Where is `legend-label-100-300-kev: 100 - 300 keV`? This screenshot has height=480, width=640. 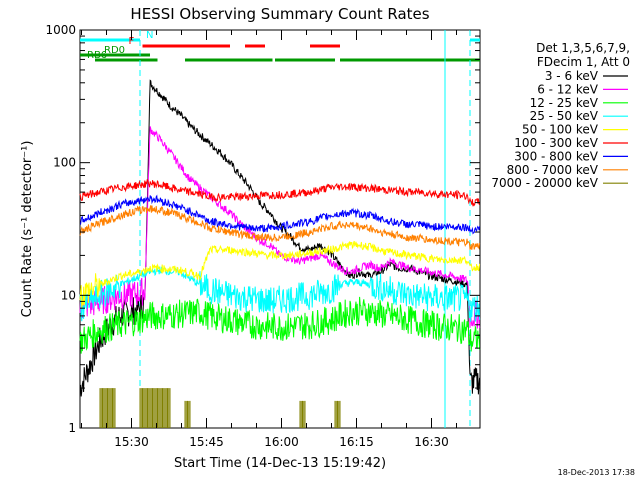
legend-label-100-300-kev: 100 - 300 keV is located at coordinates (556, 143).